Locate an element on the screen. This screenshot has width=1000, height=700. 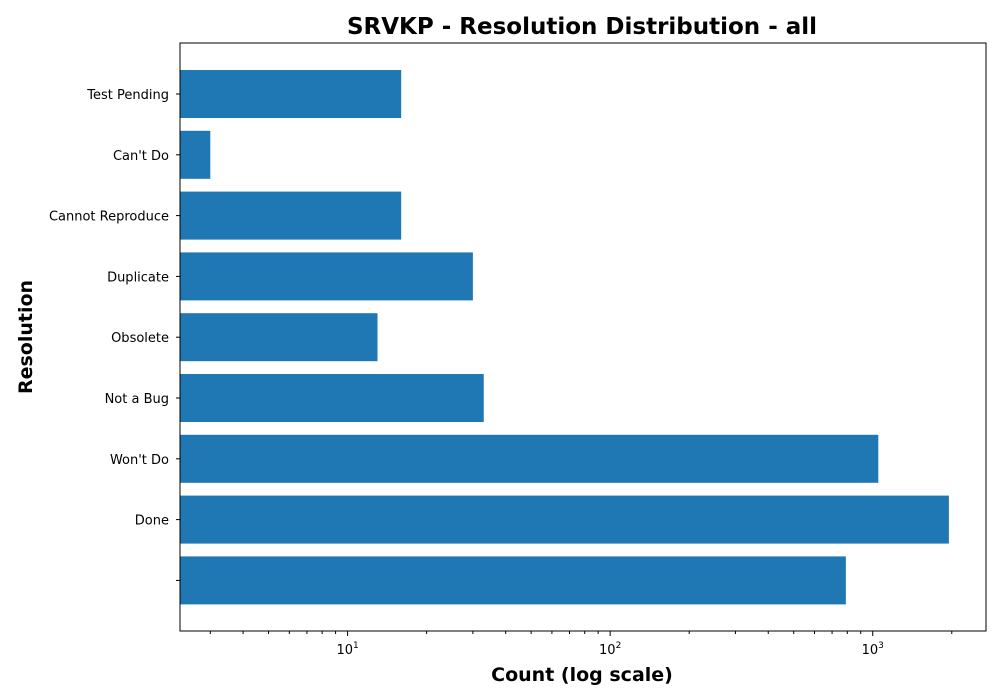
x-axis: 10¹ 10² 10³ is located at coordinates (581, 644).